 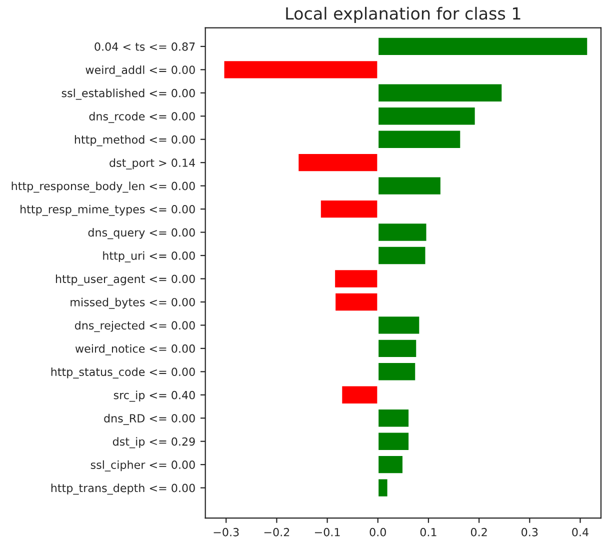 What do you see at coordinates (530, 532) in the screenshot?
I see `x-tick-label: 0.3` at bounding box center [530, 532].